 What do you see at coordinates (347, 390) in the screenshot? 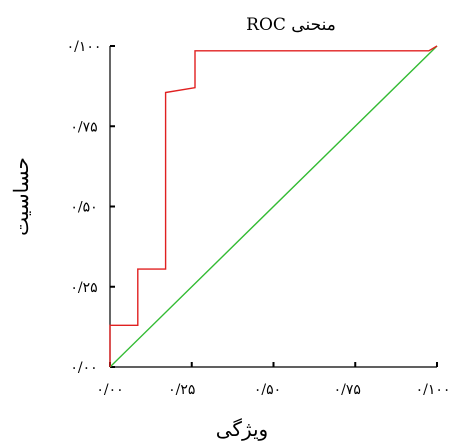
I see `x-tick-label: ۰/۷۵` at bounding box center [347, 390].